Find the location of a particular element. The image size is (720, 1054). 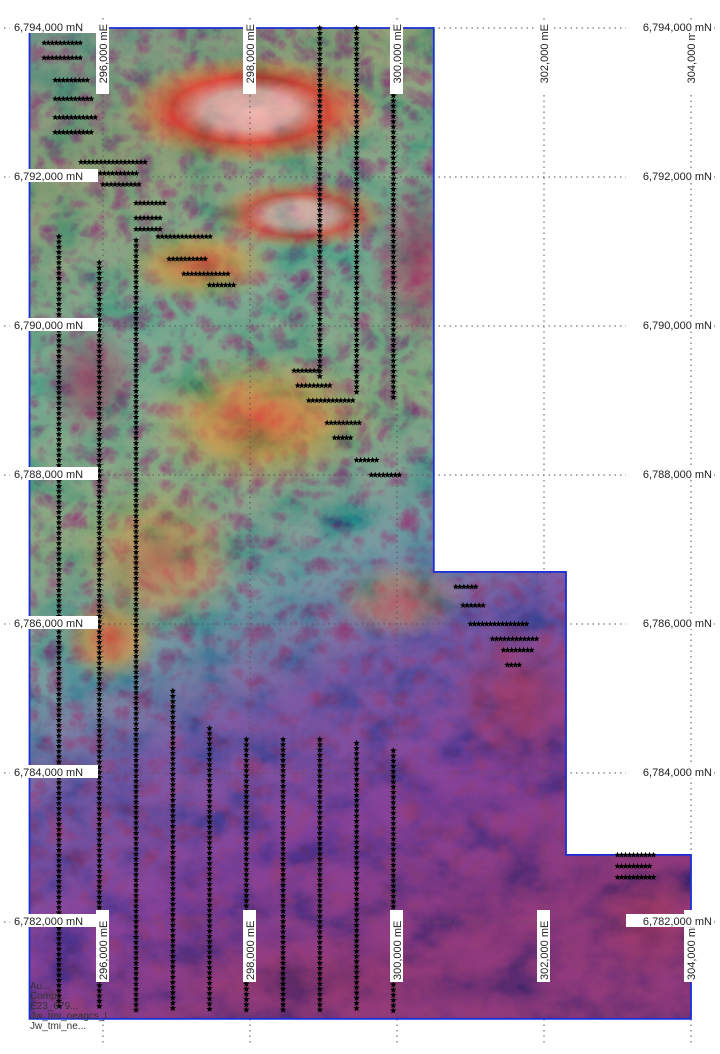

northing-label-left: 6,786,000 mN is located at coordinates (48, 624).